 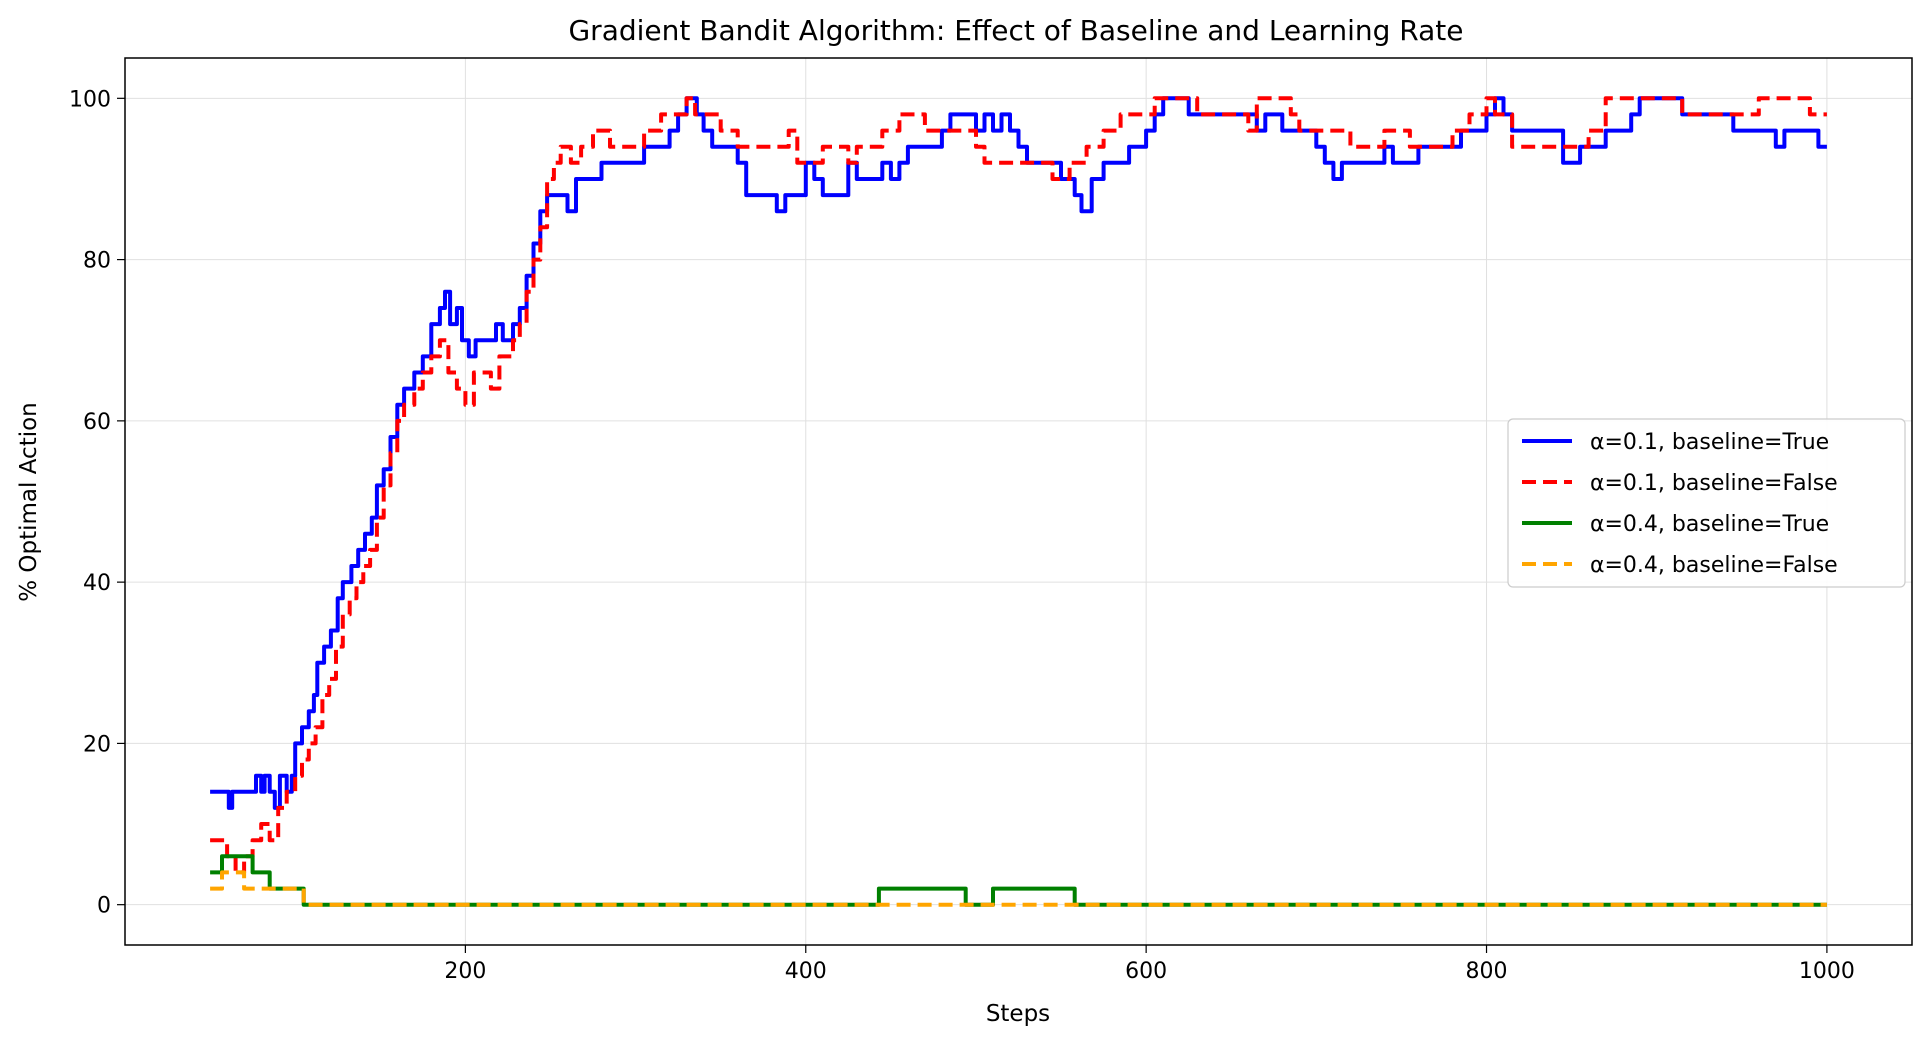 I want to click on y-tick-label: 60, so click(x=97, y=422).